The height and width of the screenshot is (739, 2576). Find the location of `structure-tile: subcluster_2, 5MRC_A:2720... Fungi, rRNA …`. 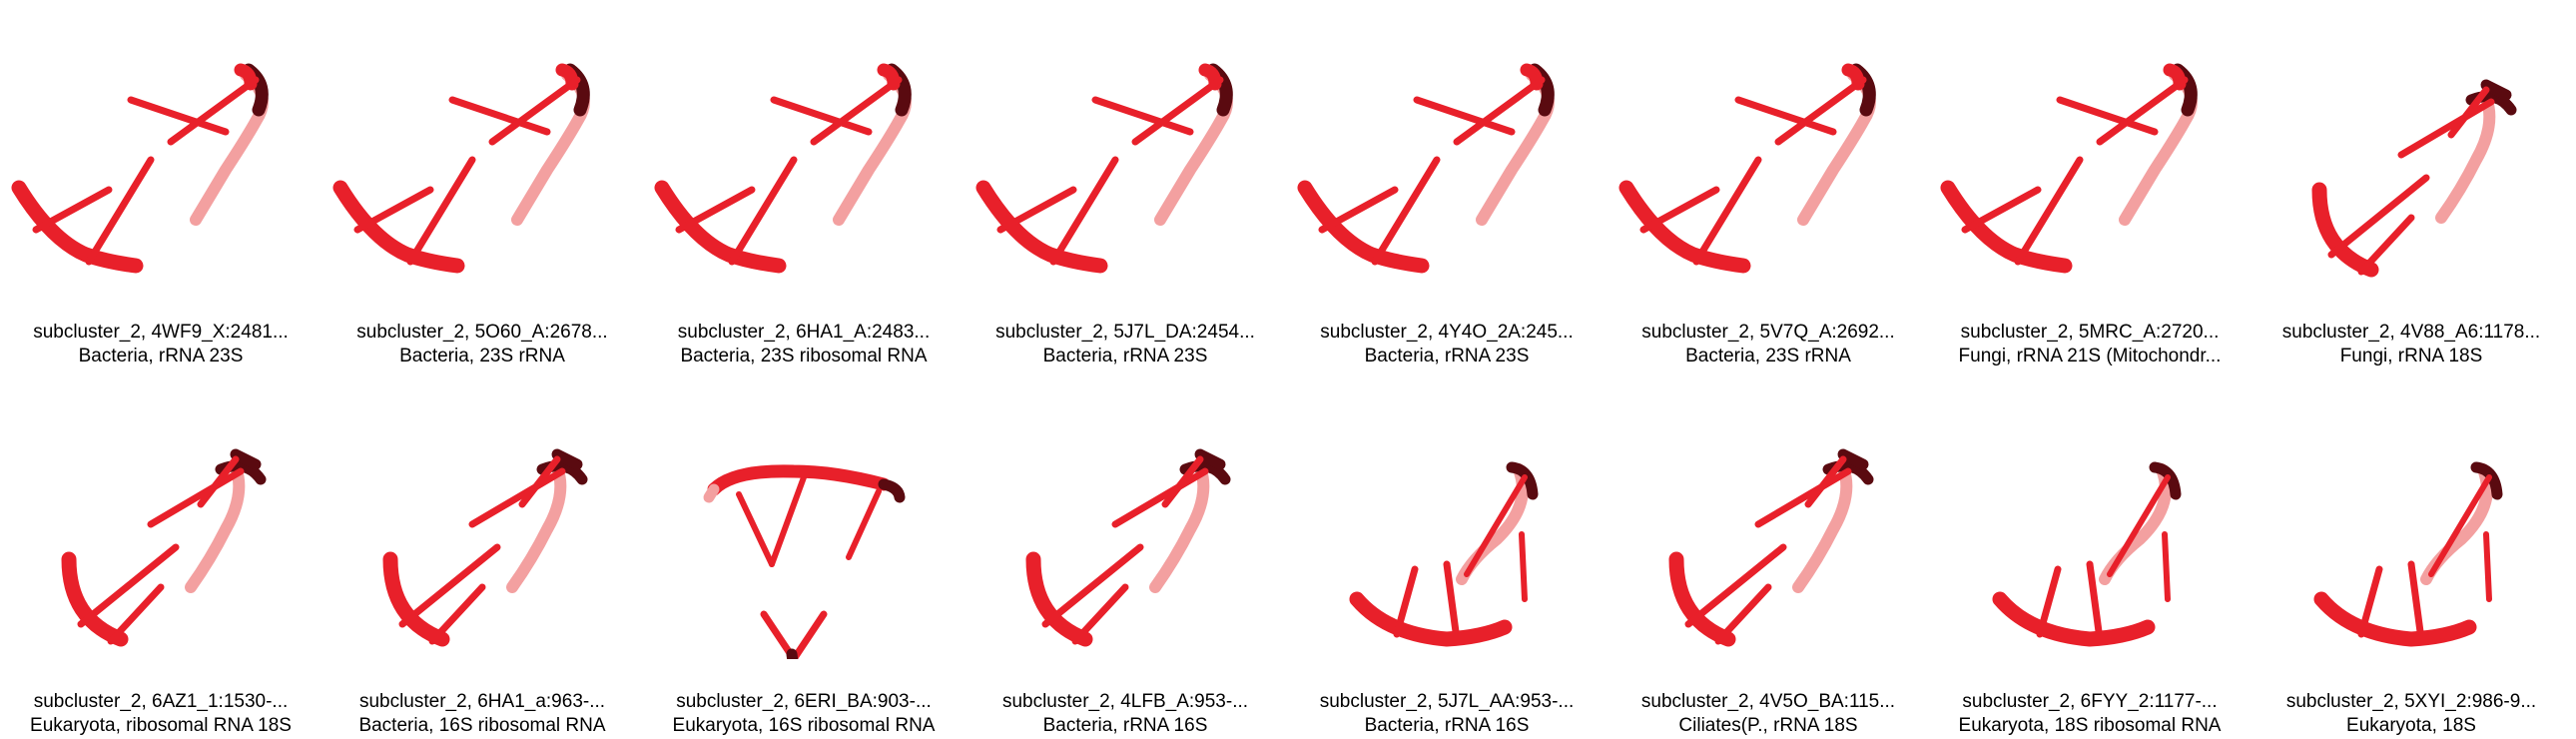

structure-tile: subcluster_2, 5MRC_A:2720... Fungi, rRNA … is located at coordinates (2090, 185).